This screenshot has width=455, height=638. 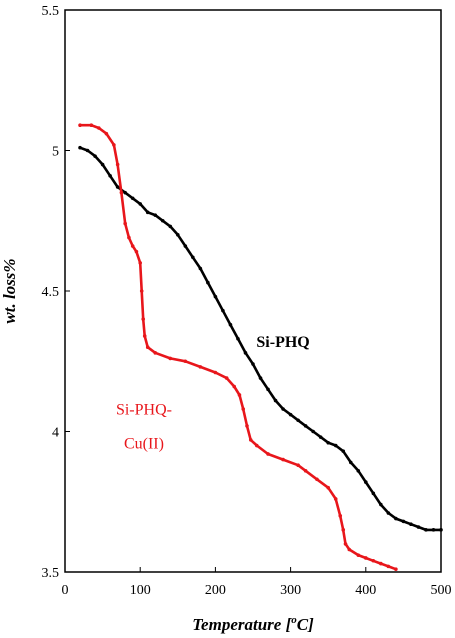 I want to click on x-tick-label: 200, so click(x=215, y=590).